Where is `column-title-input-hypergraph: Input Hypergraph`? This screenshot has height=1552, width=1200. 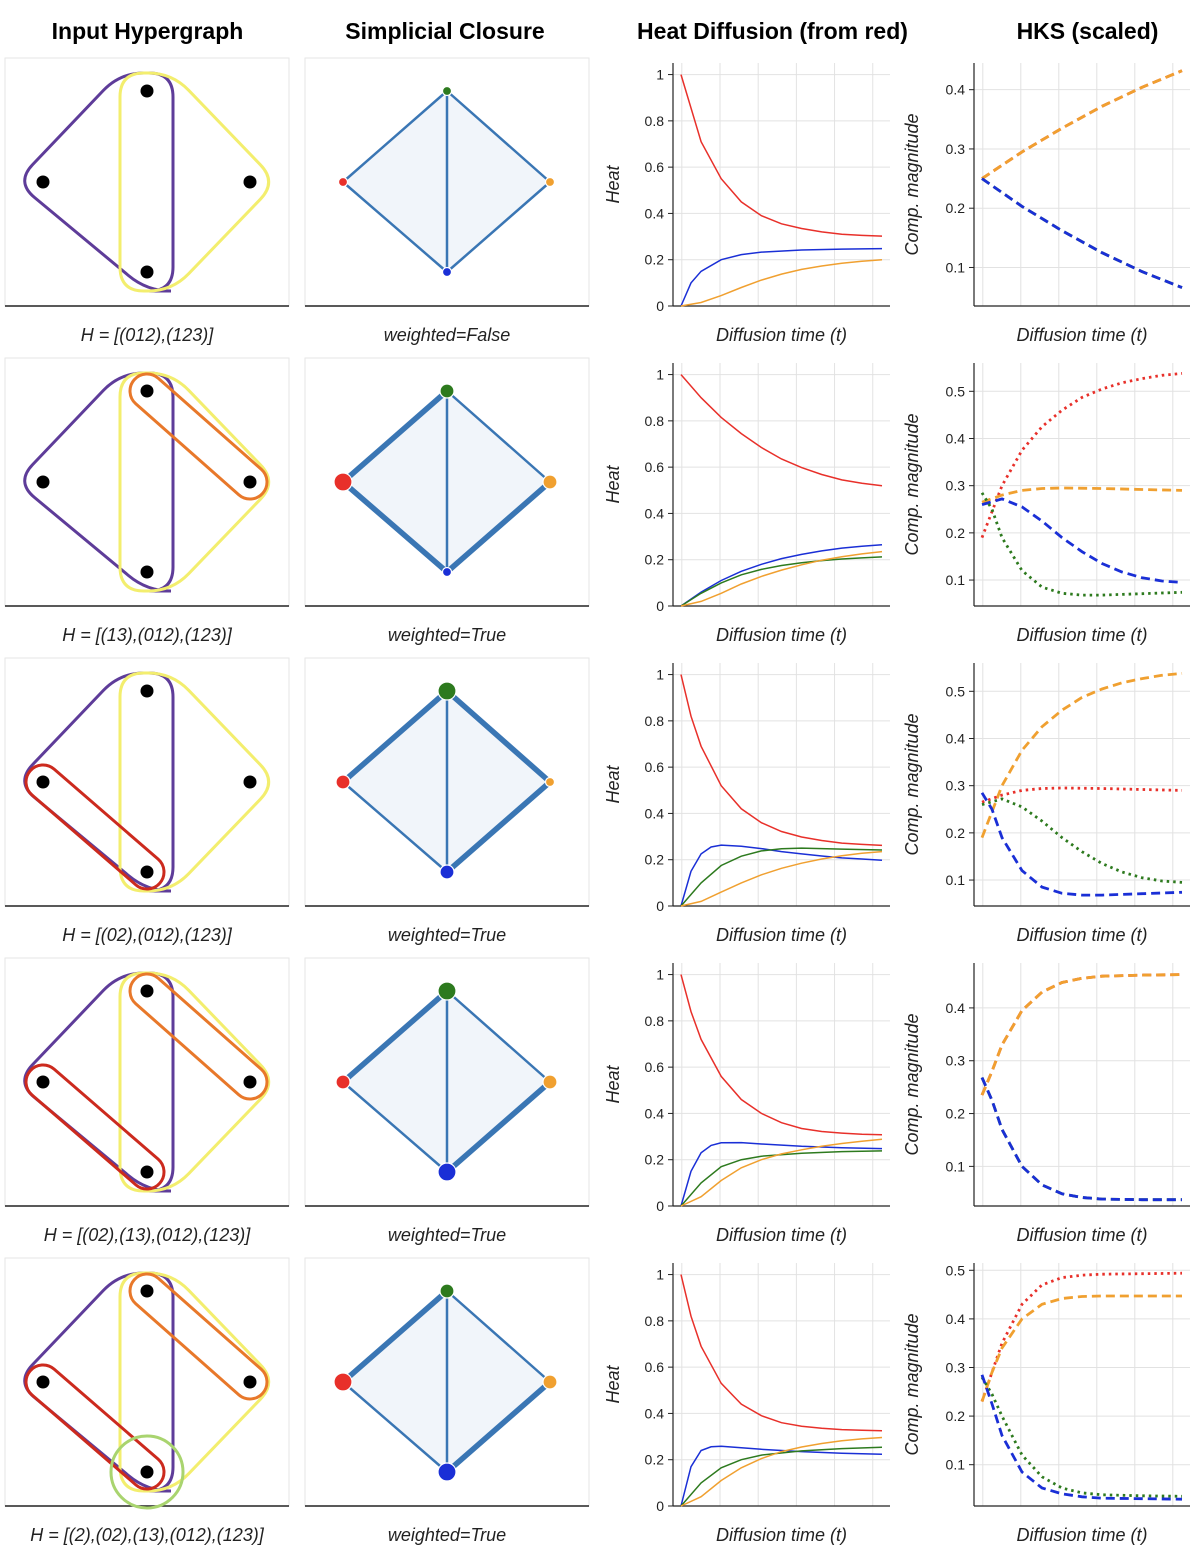 column-title-input-hypergraph: Input Hypergraph is located at coordinates (147, 31).